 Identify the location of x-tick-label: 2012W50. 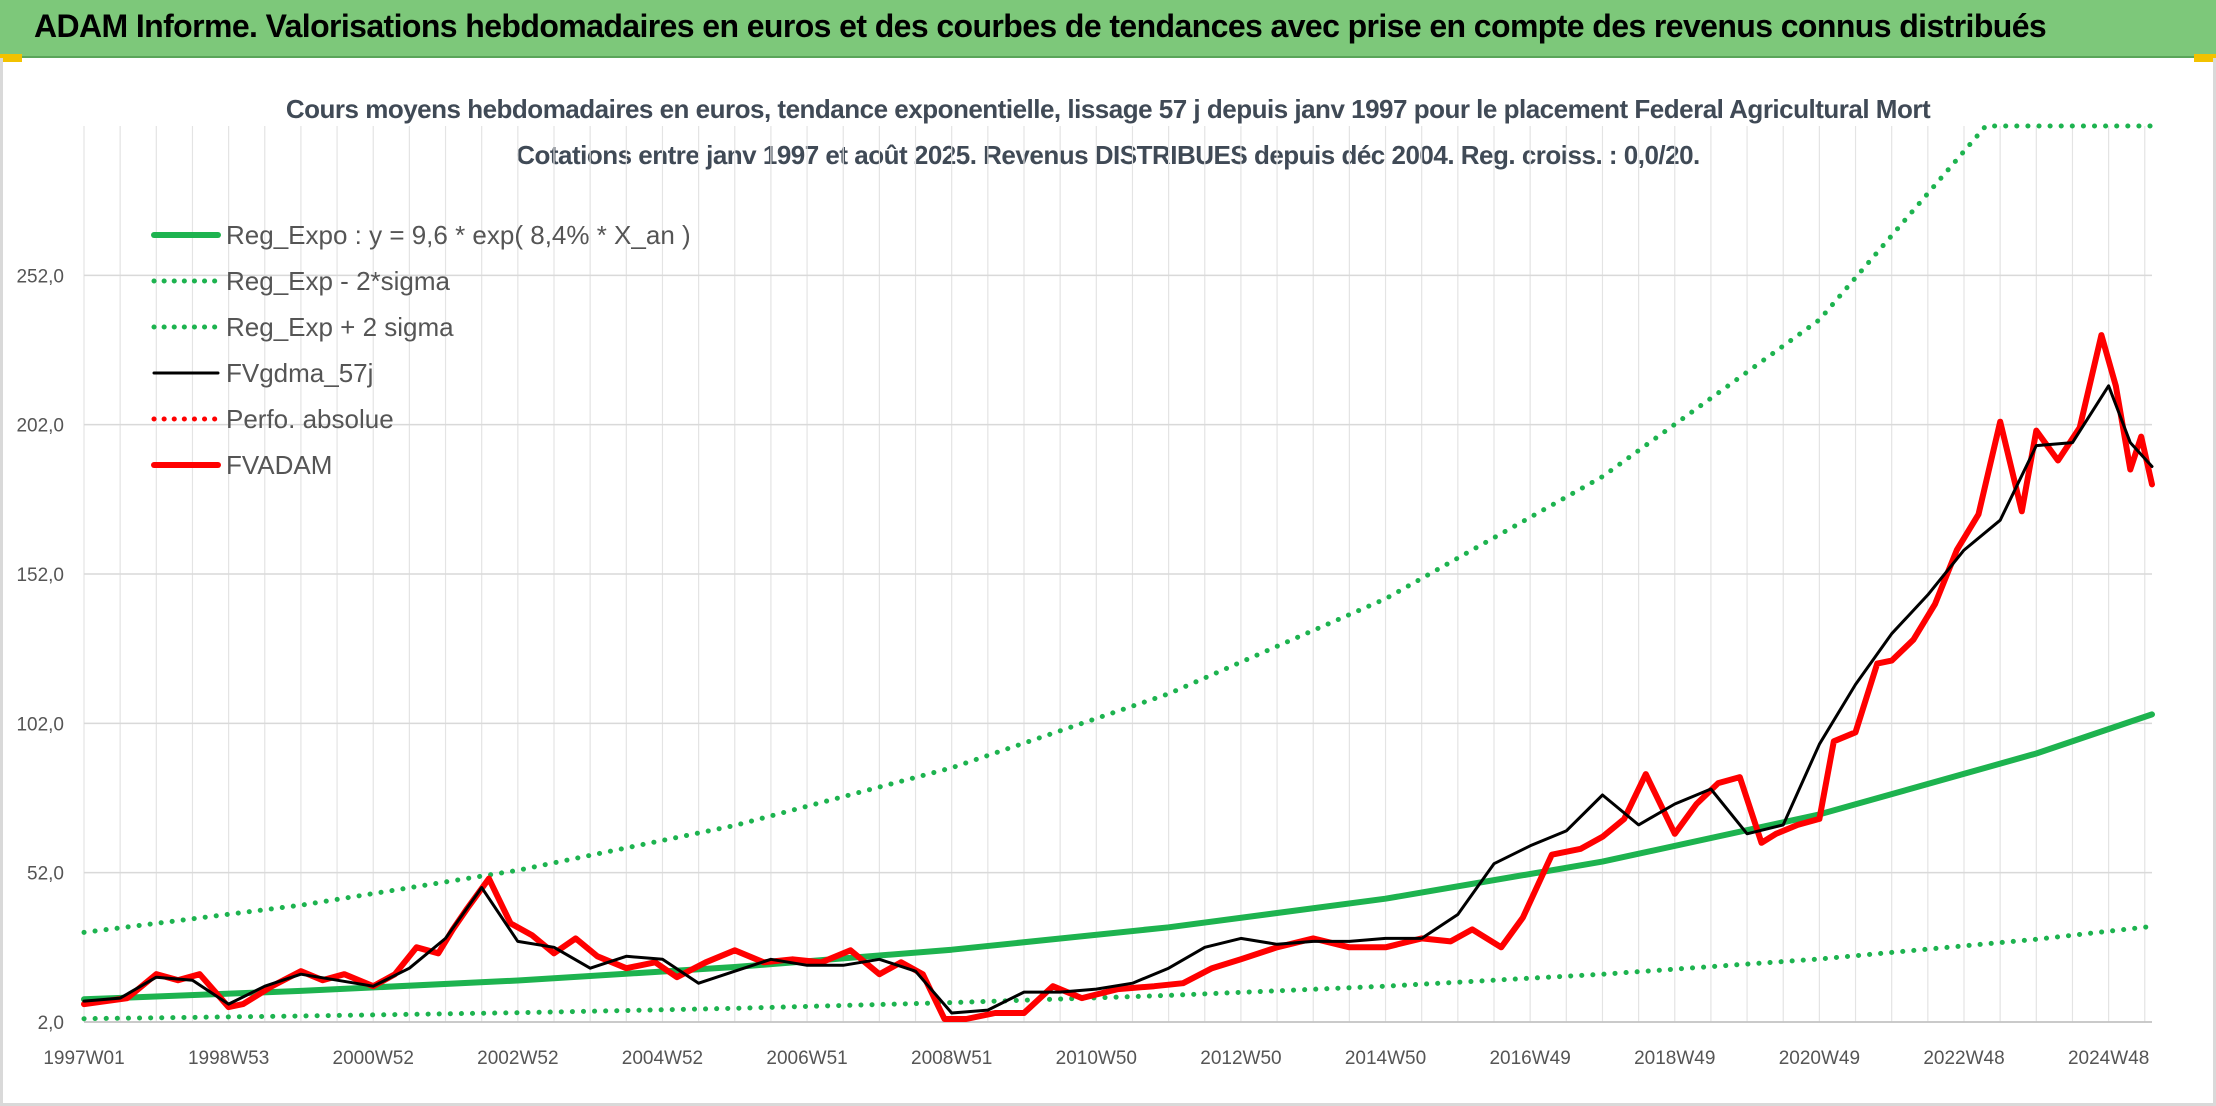
(1240, 1058).